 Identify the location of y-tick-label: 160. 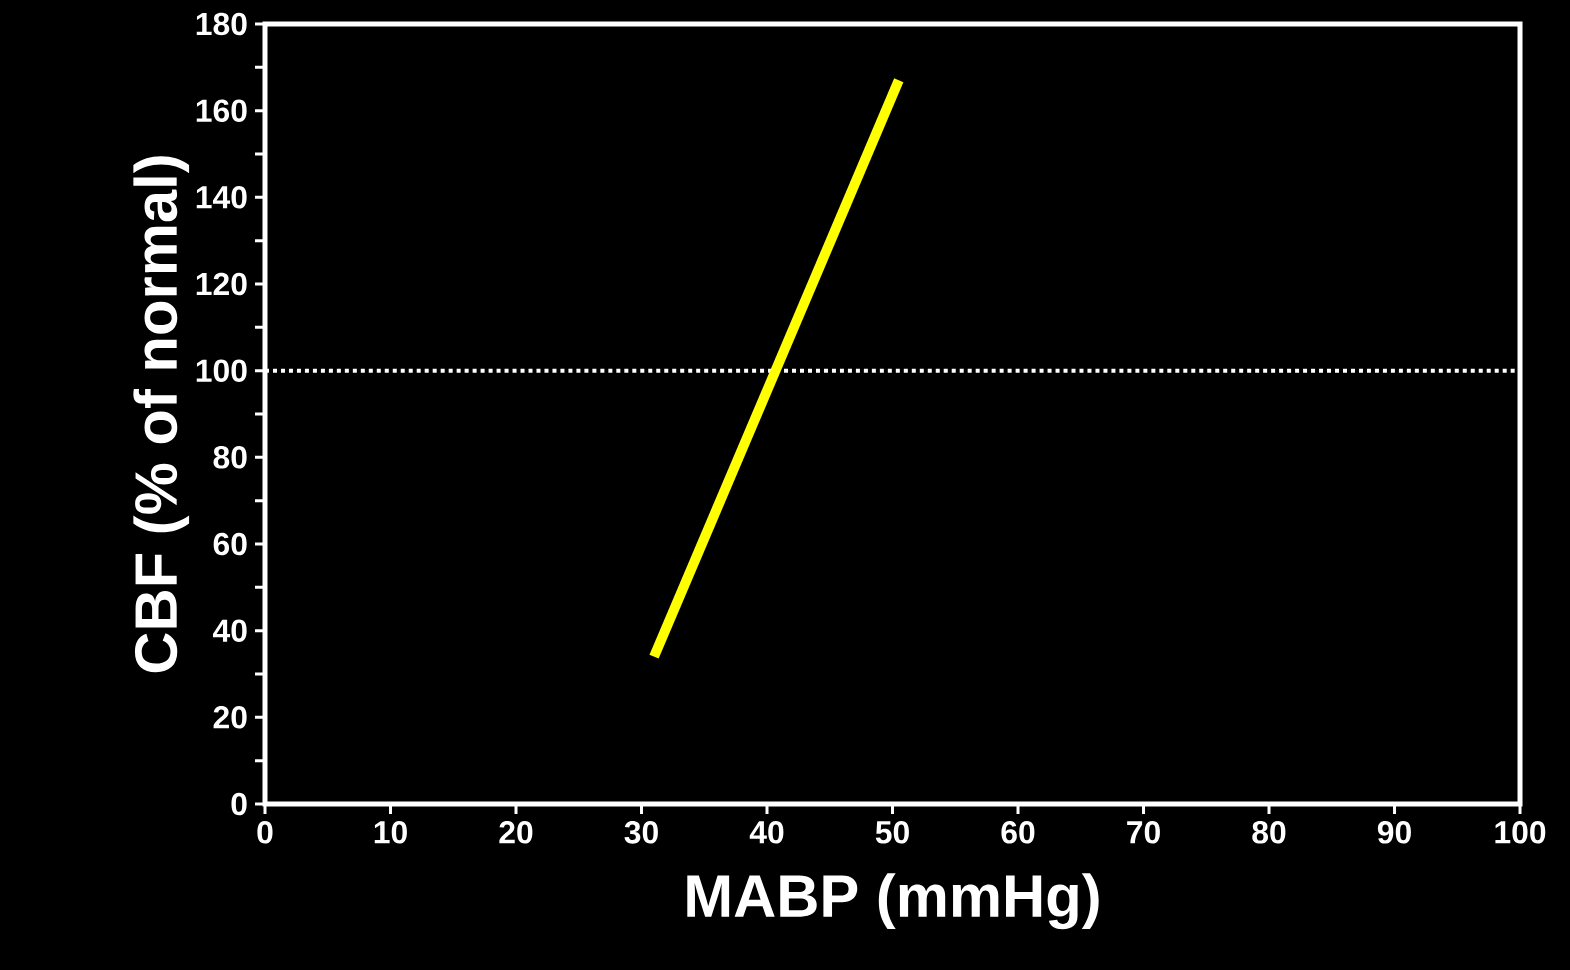
(221, 110).